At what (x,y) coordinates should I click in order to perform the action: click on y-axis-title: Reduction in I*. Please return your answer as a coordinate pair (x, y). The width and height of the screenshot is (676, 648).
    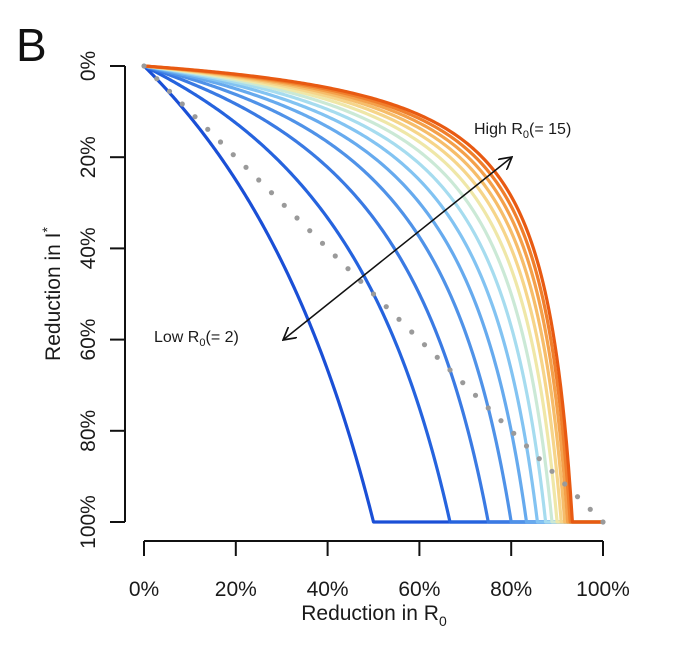
    Looking at the image, I should click on (52, 294).